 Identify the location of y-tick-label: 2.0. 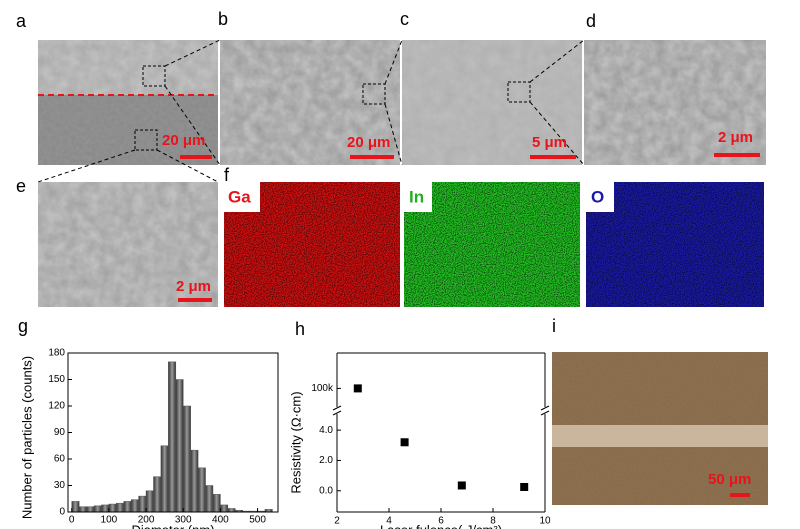
(326, 460).